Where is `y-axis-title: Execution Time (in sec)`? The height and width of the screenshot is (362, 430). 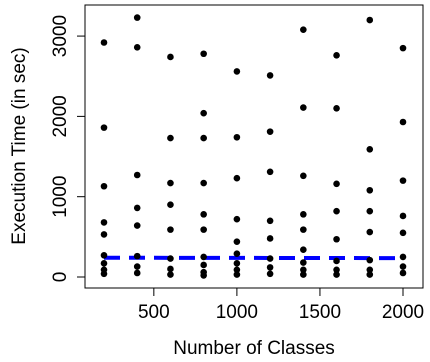 y-axis-title: Execution Time (in sec) is located at coordinates (19, 145).